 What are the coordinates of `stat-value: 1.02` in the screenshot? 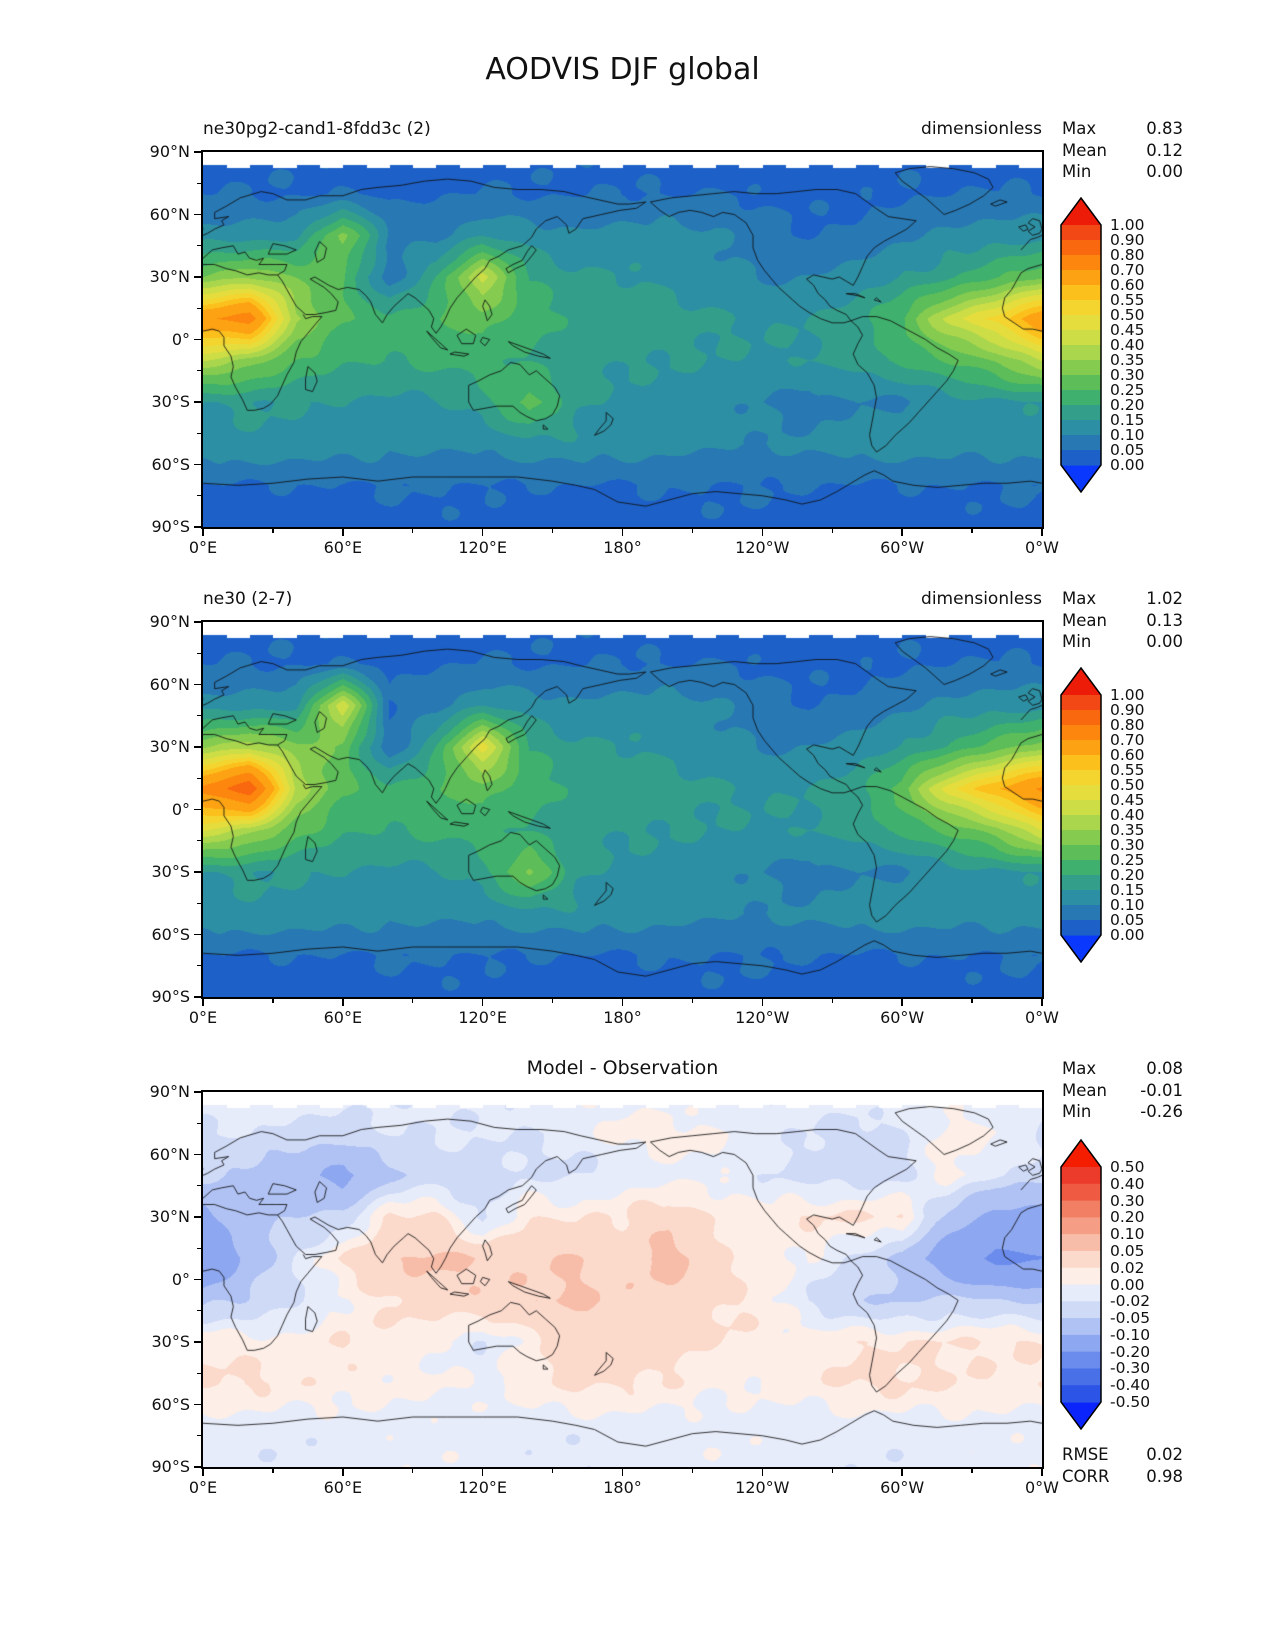 It's located at (1164, 598).